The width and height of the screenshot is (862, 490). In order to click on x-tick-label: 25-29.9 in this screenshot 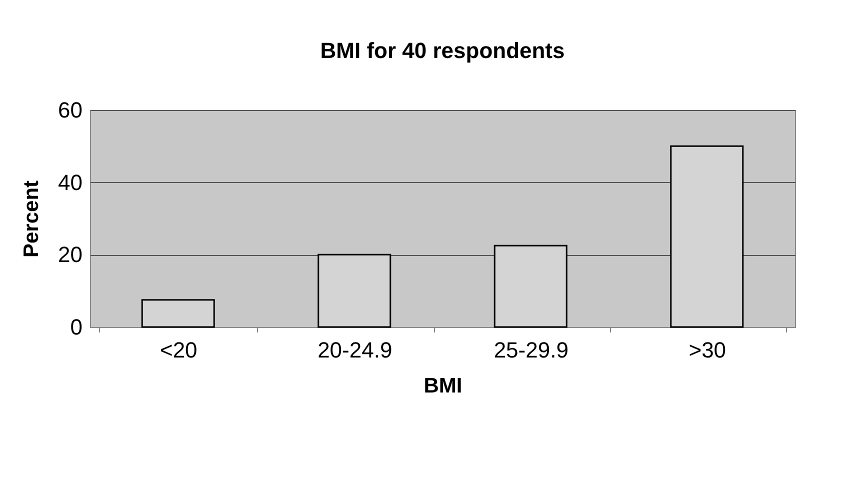, I will do `click(531, 350)`.